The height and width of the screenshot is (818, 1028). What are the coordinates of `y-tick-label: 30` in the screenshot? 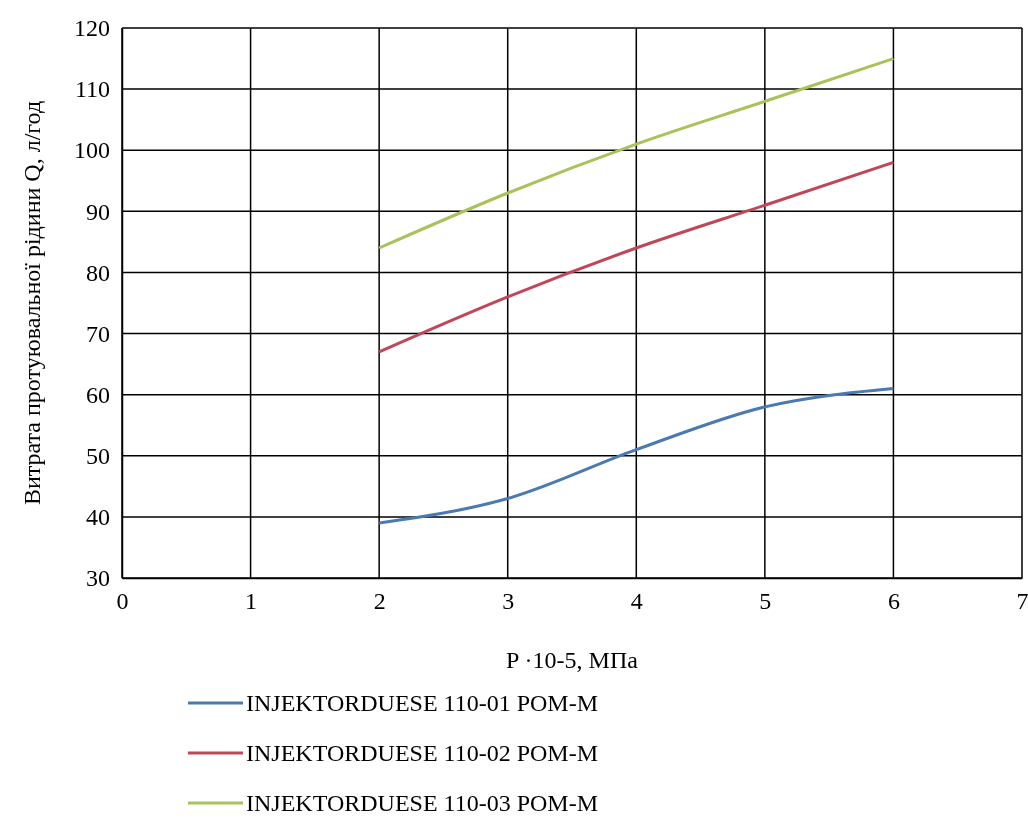 It's located at (98, 578).